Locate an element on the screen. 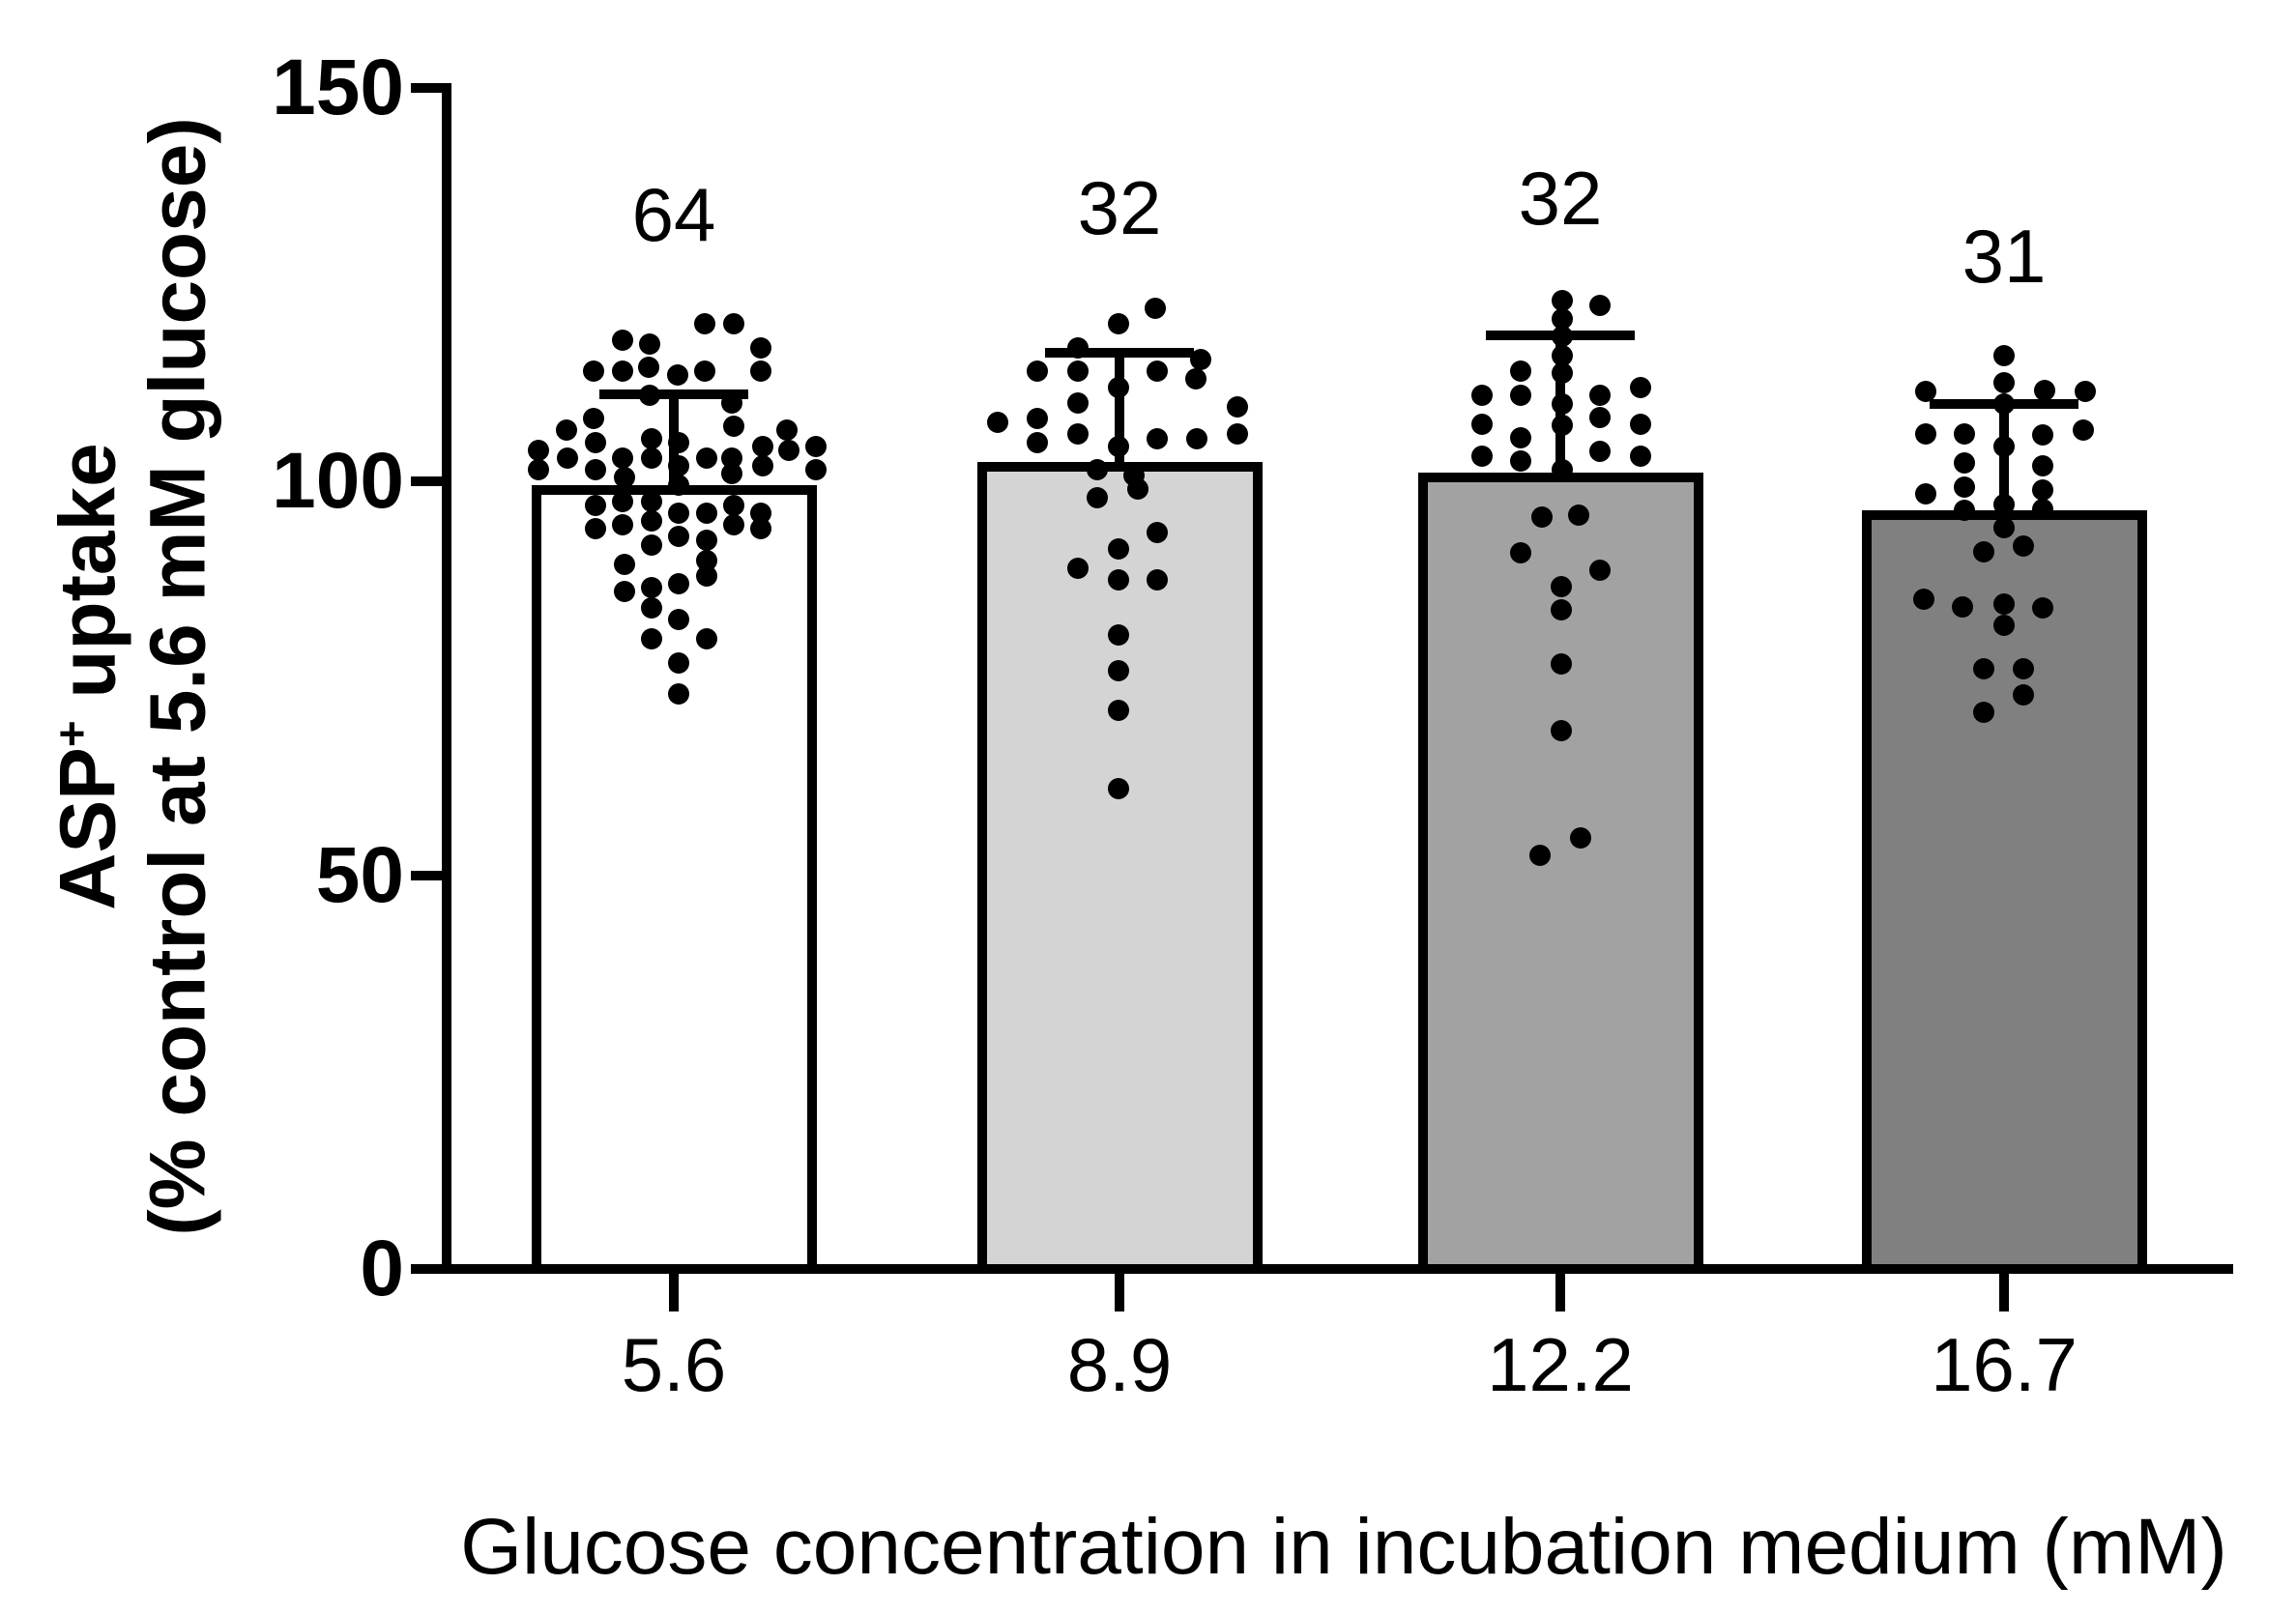  data-dot-5.6-24 is located at coordinates (816, 446).